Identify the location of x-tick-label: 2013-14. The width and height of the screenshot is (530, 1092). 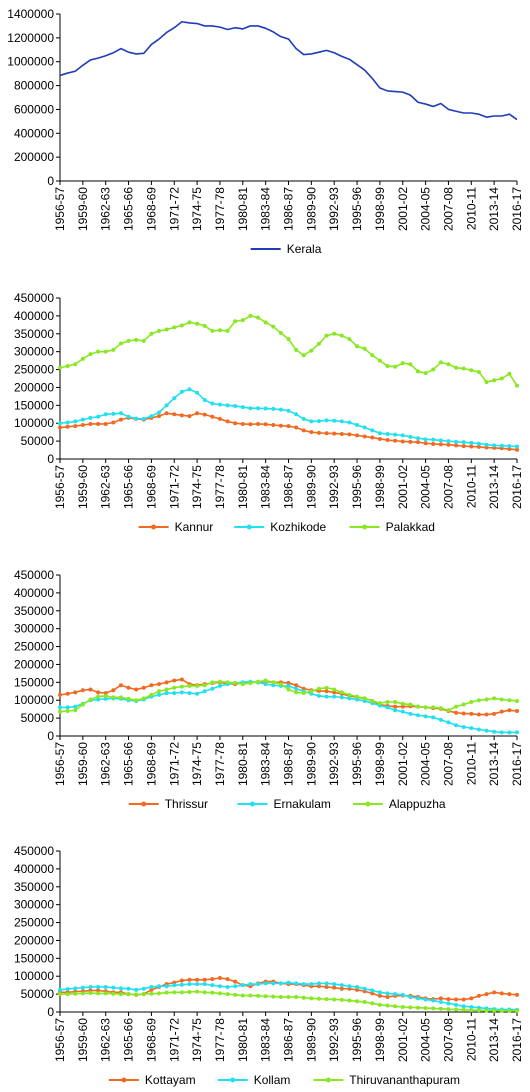
(494, 1040).